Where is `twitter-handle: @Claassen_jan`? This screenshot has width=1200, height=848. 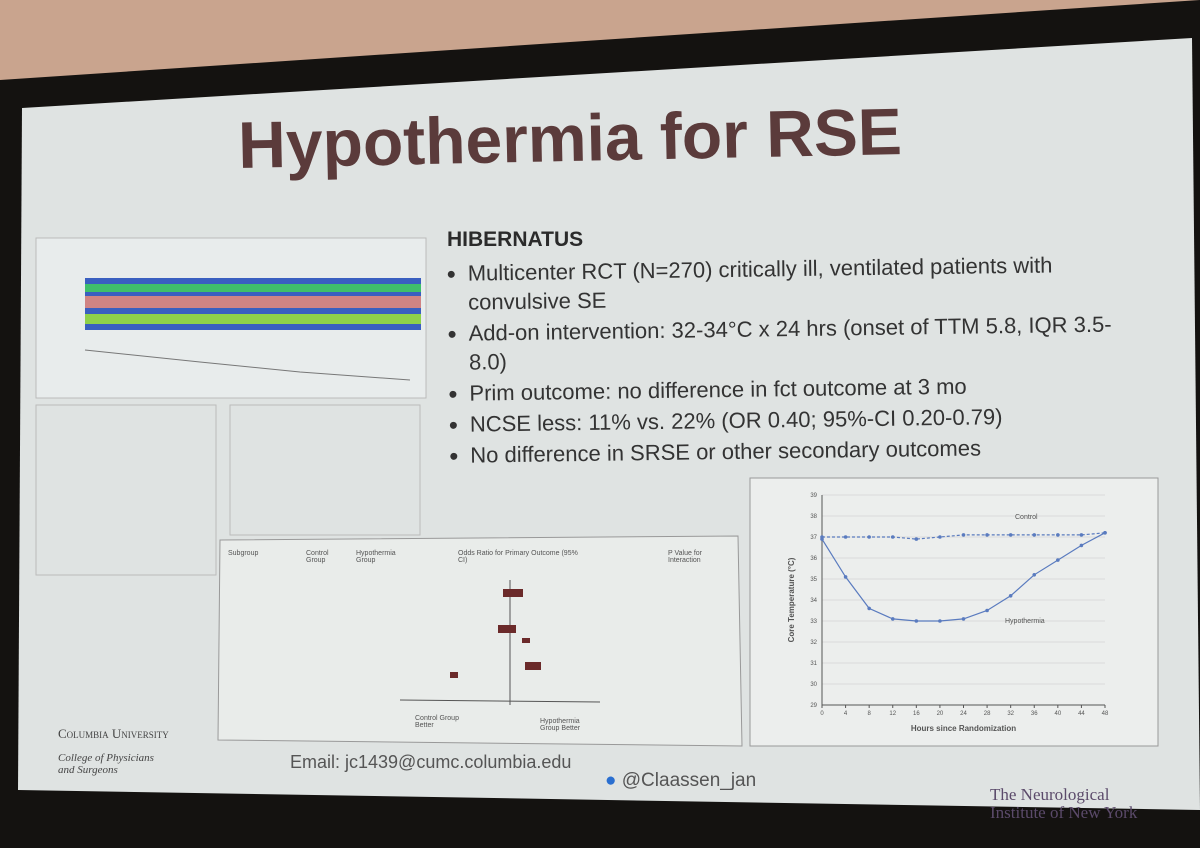 twitter-handle: @Claassen_jan is located at coordinates (689, 780).